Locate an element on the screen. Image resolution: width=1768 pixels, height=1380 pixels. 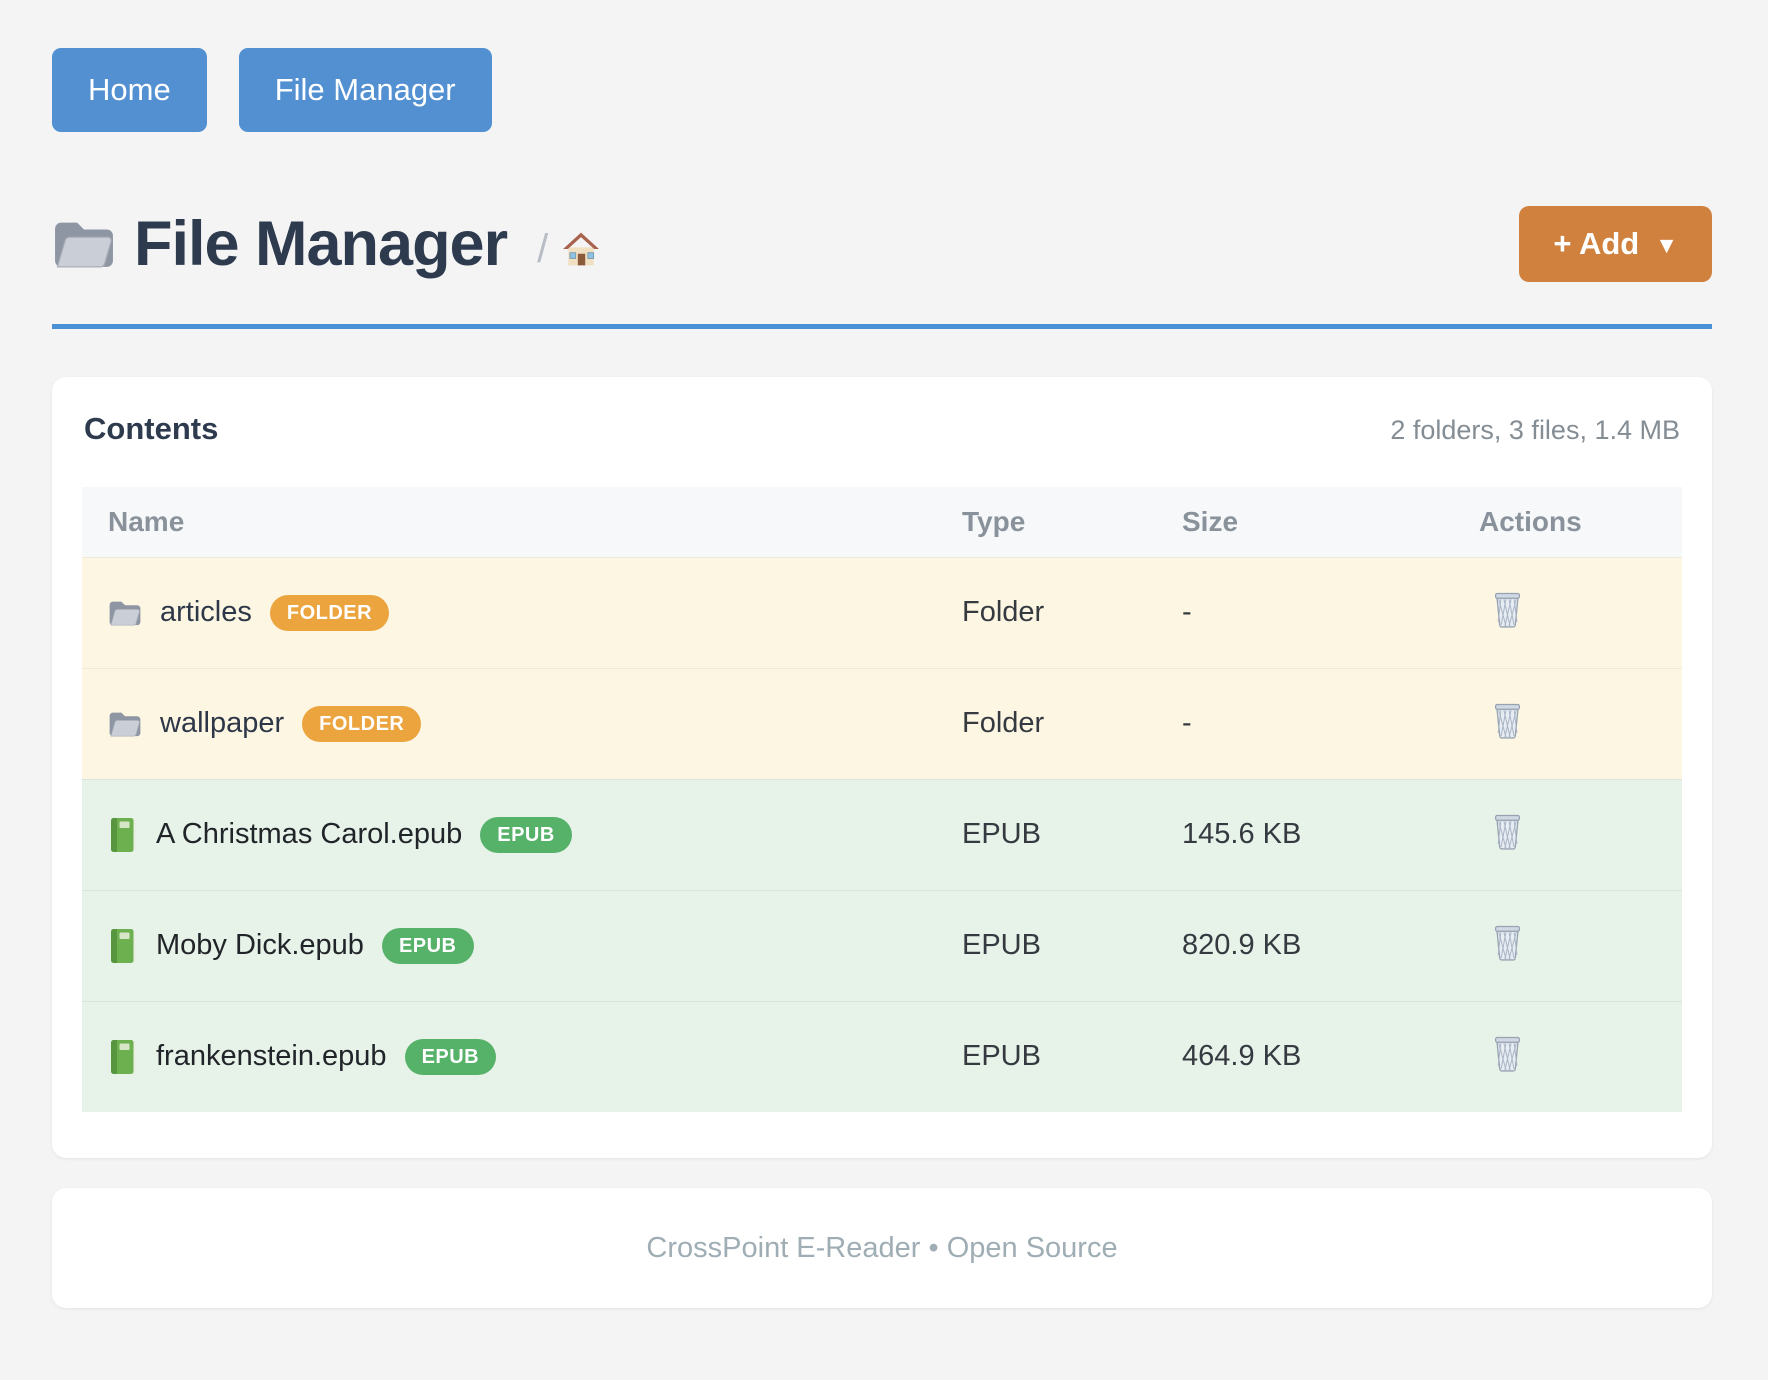
chevron-down-icon: ▼ is located at coordinates (1666, 244).